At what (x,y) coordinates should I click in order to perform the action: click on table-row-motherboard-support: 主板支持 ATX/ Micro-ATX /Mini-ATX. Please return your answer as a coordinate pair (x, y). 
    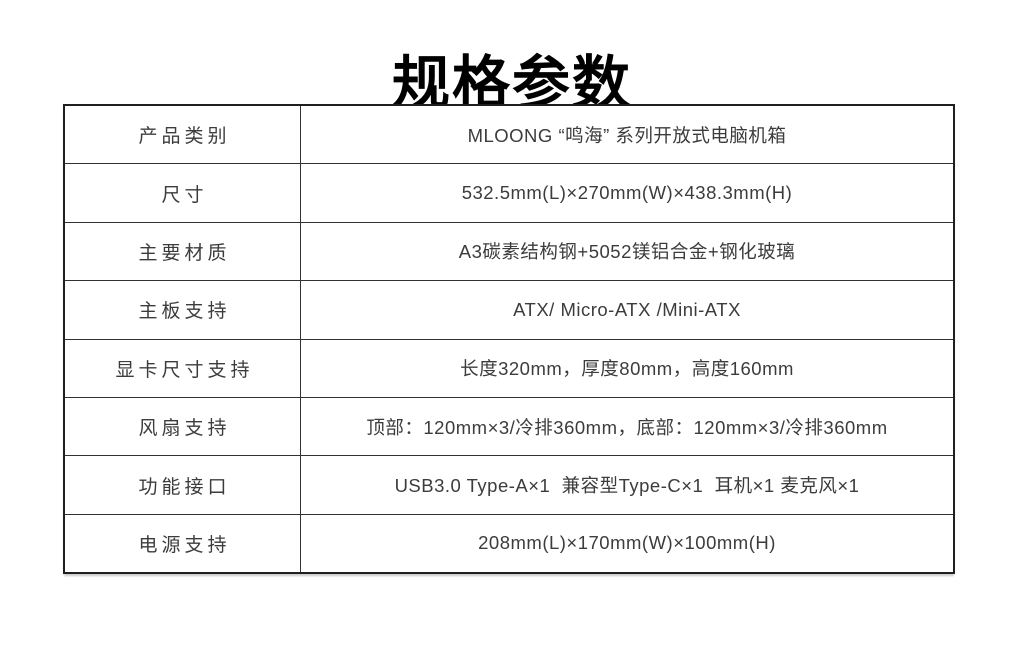
    Looking at the image, I should click on (509, 310).